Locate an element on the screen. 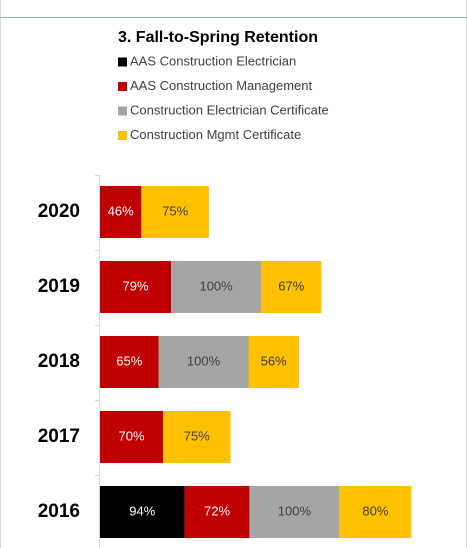  value-label: 70% is located at coordinates (131, 435).